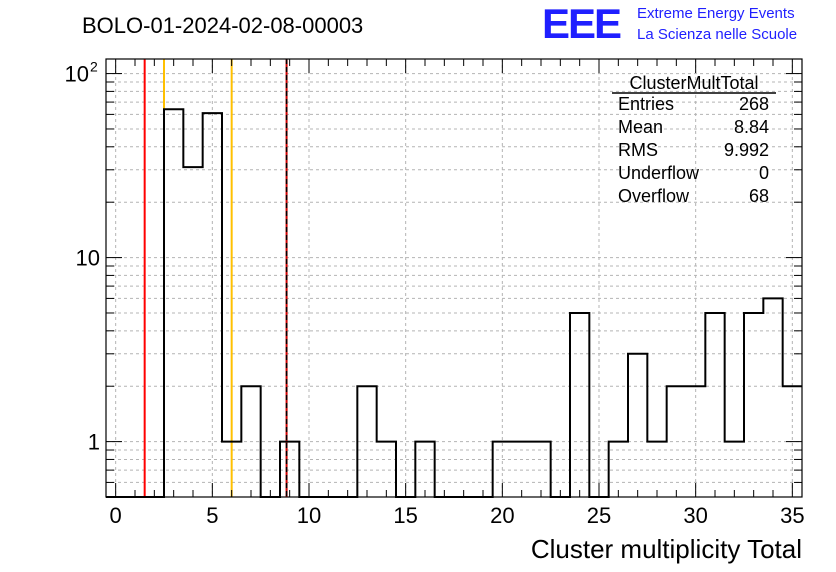  What do you see at coordinates (751, 127) in the screenshot?
I see `stats-value-mean: 8.84` at bounding box center [751, 127].